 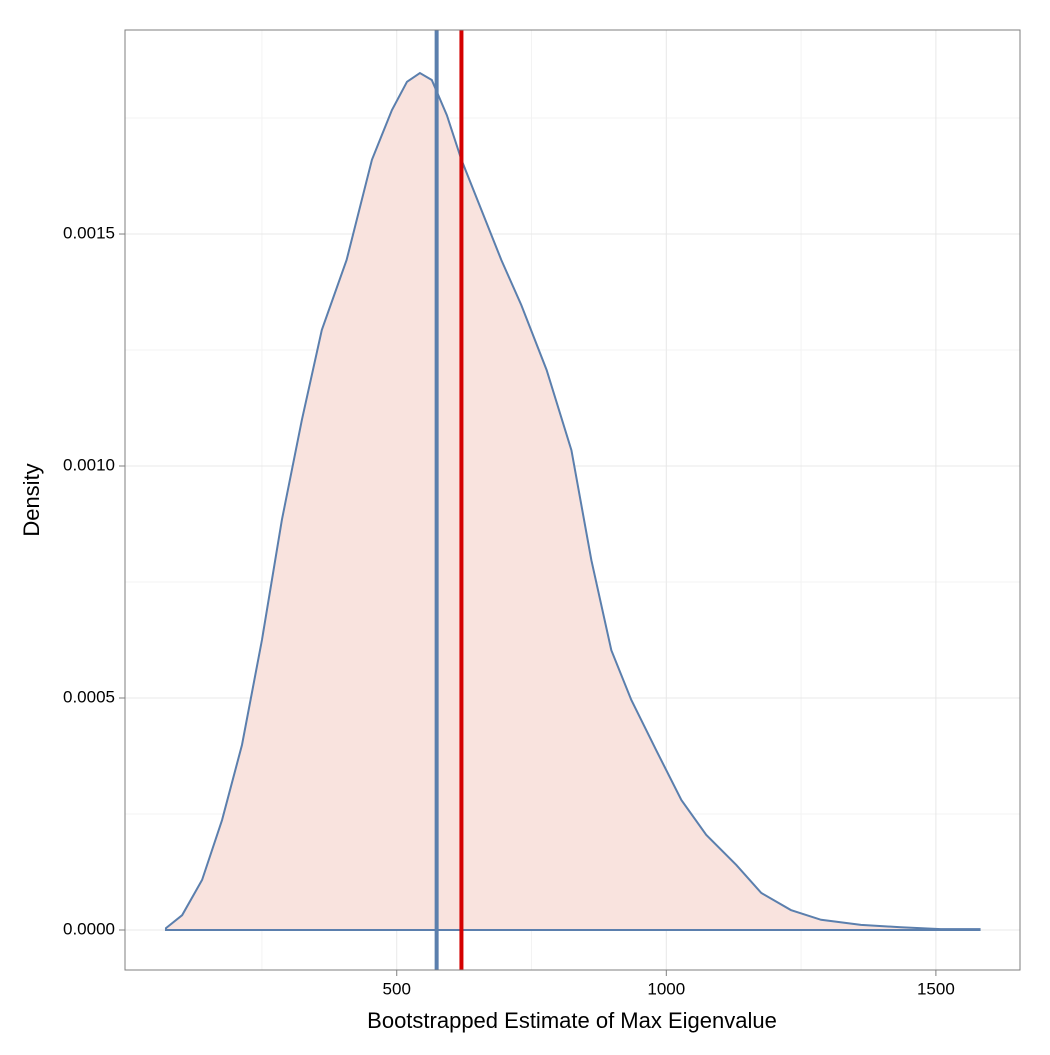 I want to click on y-tick-label: 0.0000, so click(x=89, y=928).